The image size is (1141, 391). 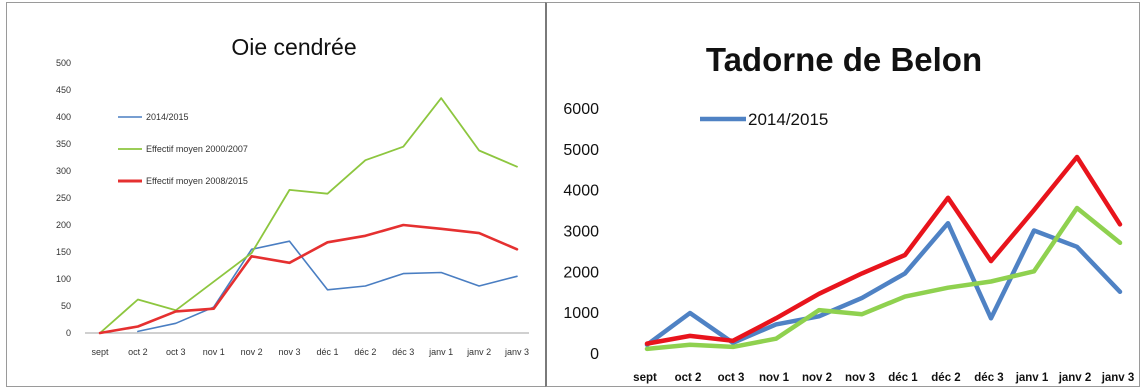 What do you see at coordinates (581, 191) in the screenshot?
I see `y-tick-label: 4000` at bounding box center [581, 191].